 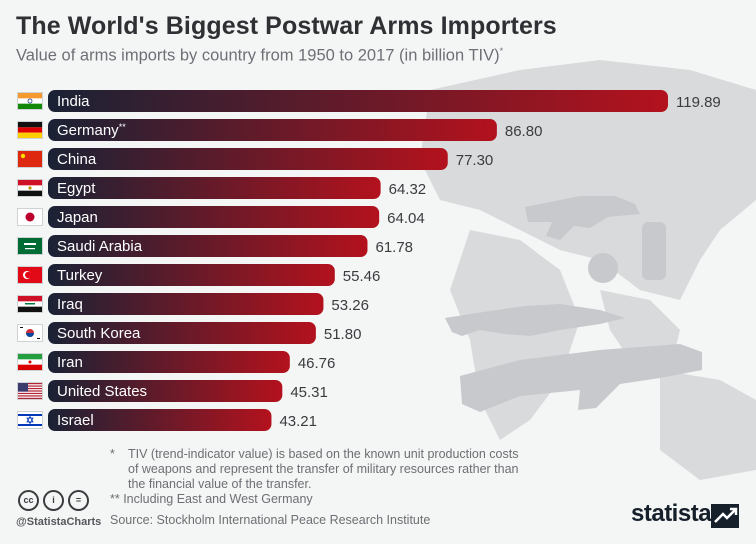 I want to click on bar-row-0: India 119.89, so click(x=369, y=101).